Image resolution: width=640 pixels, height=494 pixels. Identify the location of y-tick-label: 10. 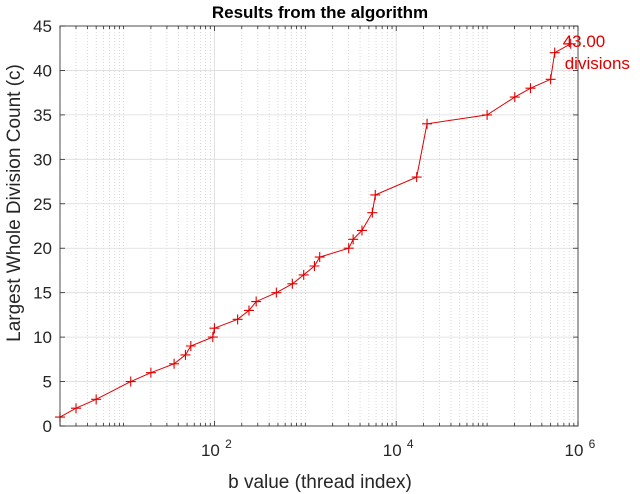
(42, 337).